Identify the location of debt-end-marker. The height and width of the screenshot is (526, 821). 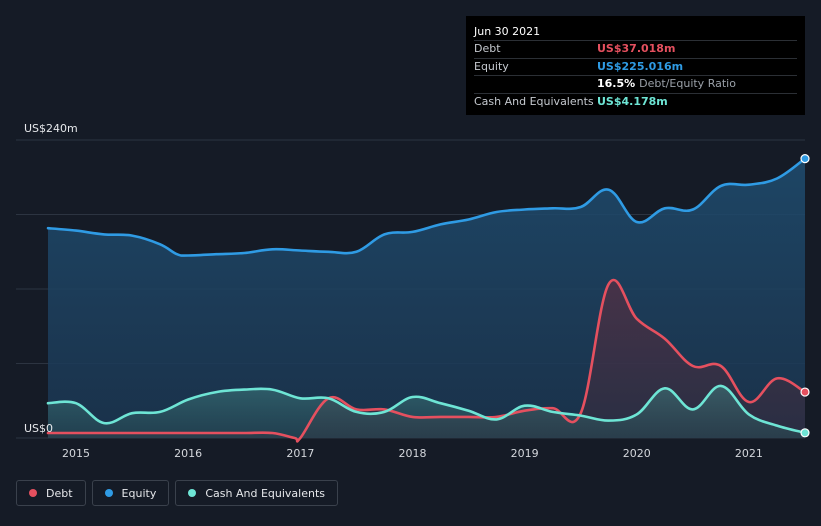
(805, 392).